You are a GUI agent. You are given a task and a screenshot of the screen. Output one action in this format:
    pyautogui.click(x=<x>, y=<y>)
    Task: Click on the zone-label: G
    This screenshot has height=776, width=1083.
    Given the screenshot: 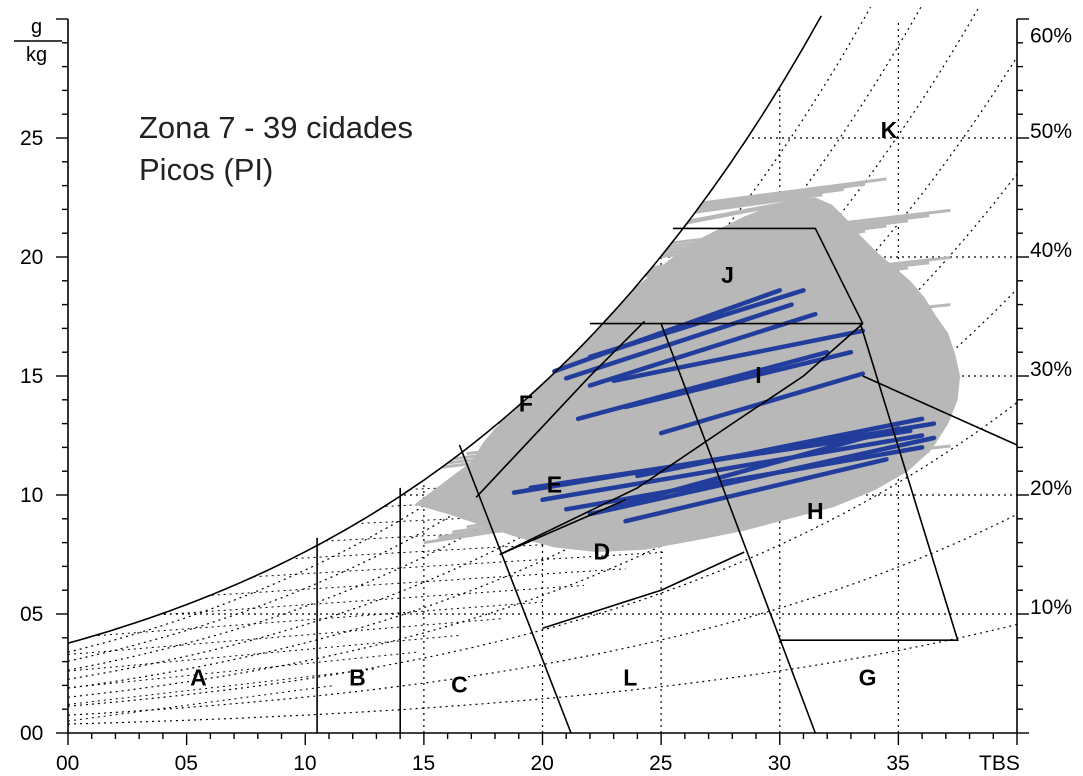 What is the action you would take?
    pyautogui.click(x=868, y=677)
    